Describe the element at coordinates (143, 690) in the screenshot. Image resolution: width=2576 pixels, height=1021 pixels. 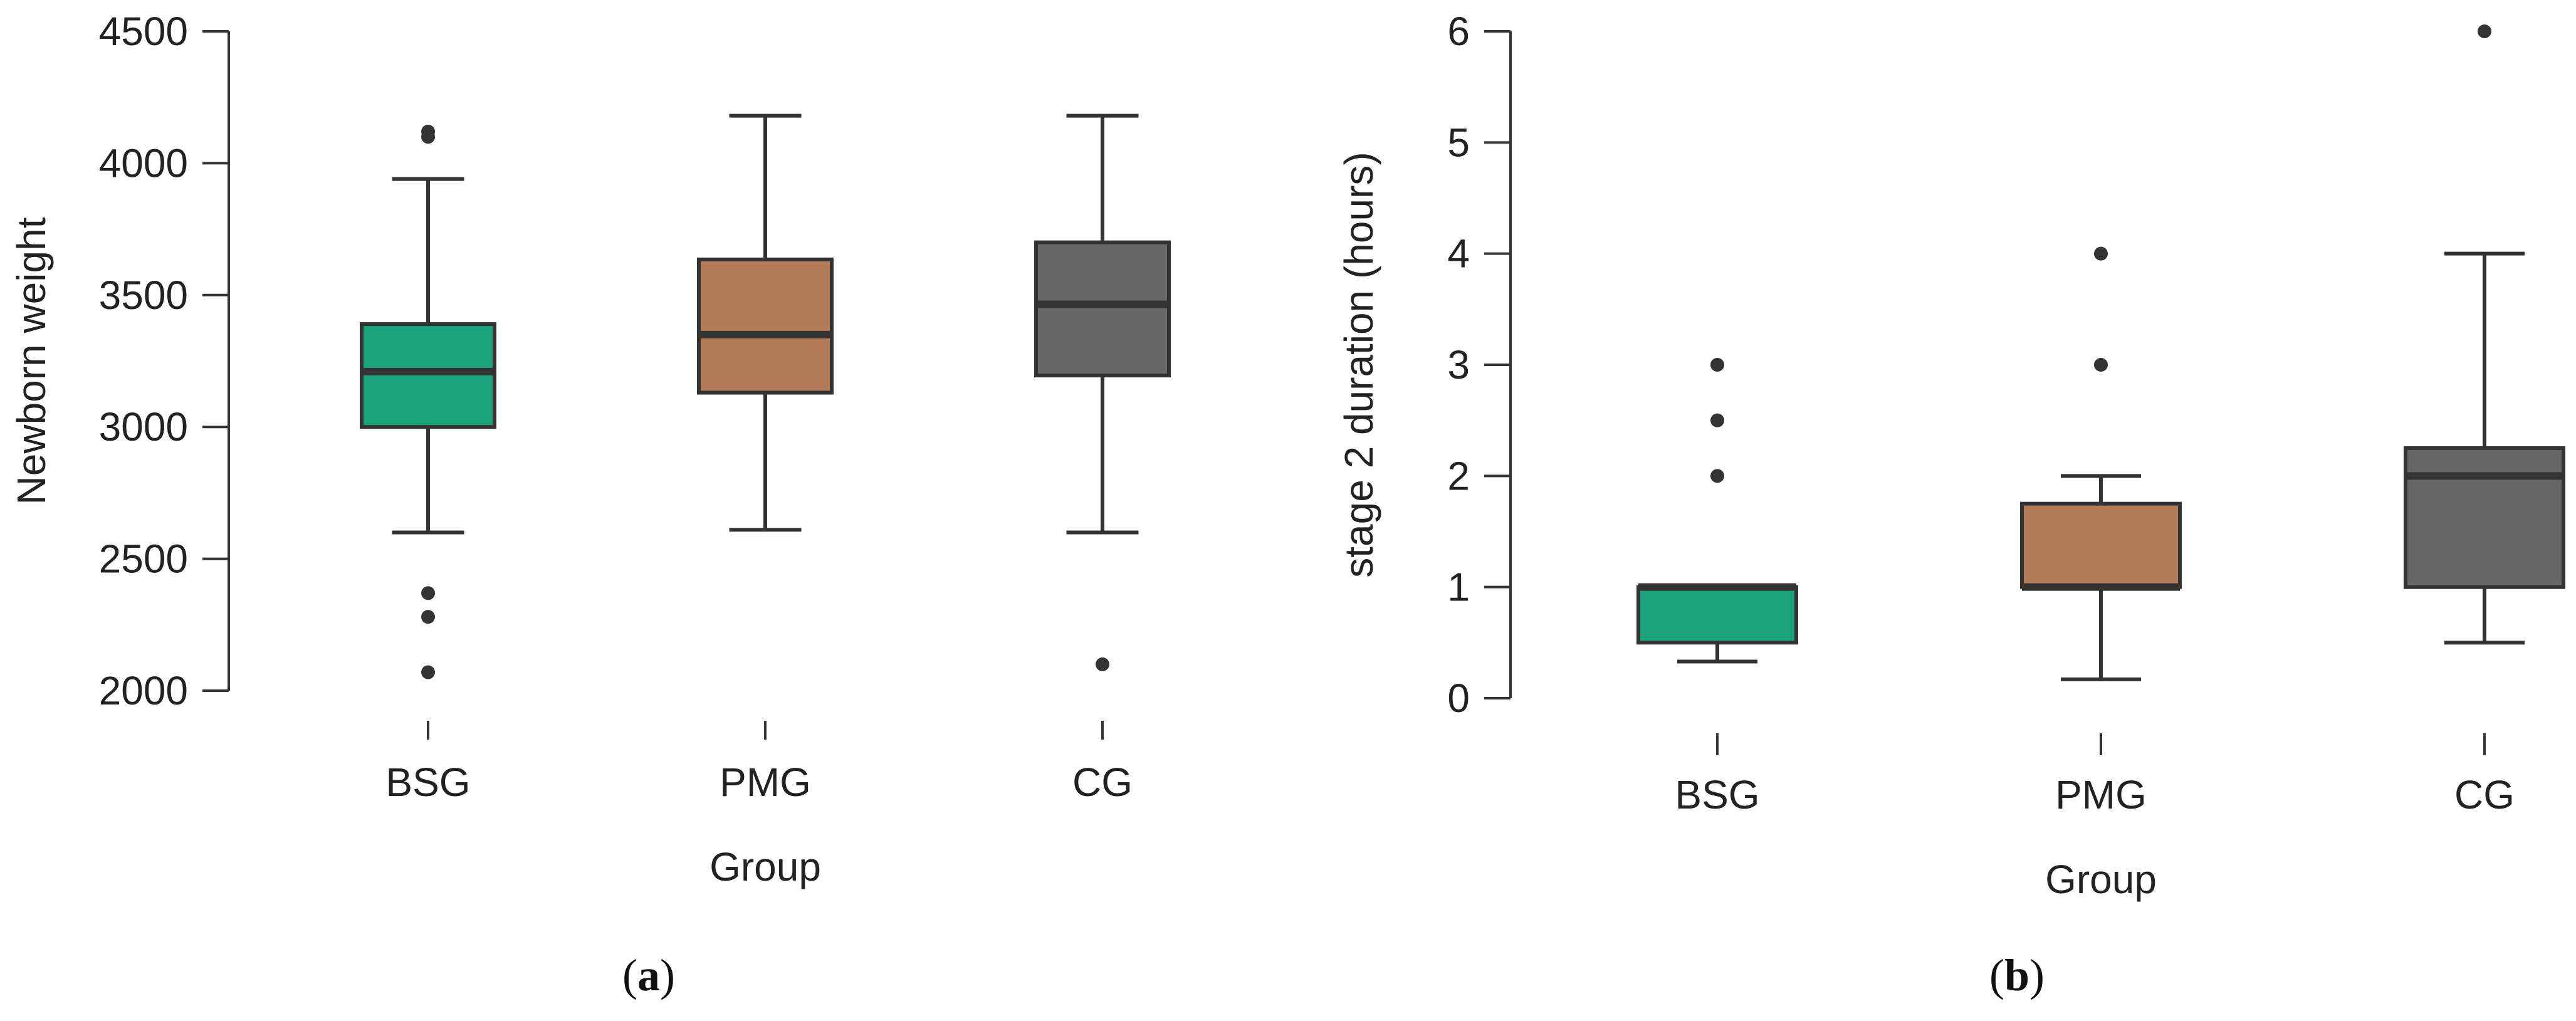
I see `panel-a-y-tick-label: 2000` at that location.